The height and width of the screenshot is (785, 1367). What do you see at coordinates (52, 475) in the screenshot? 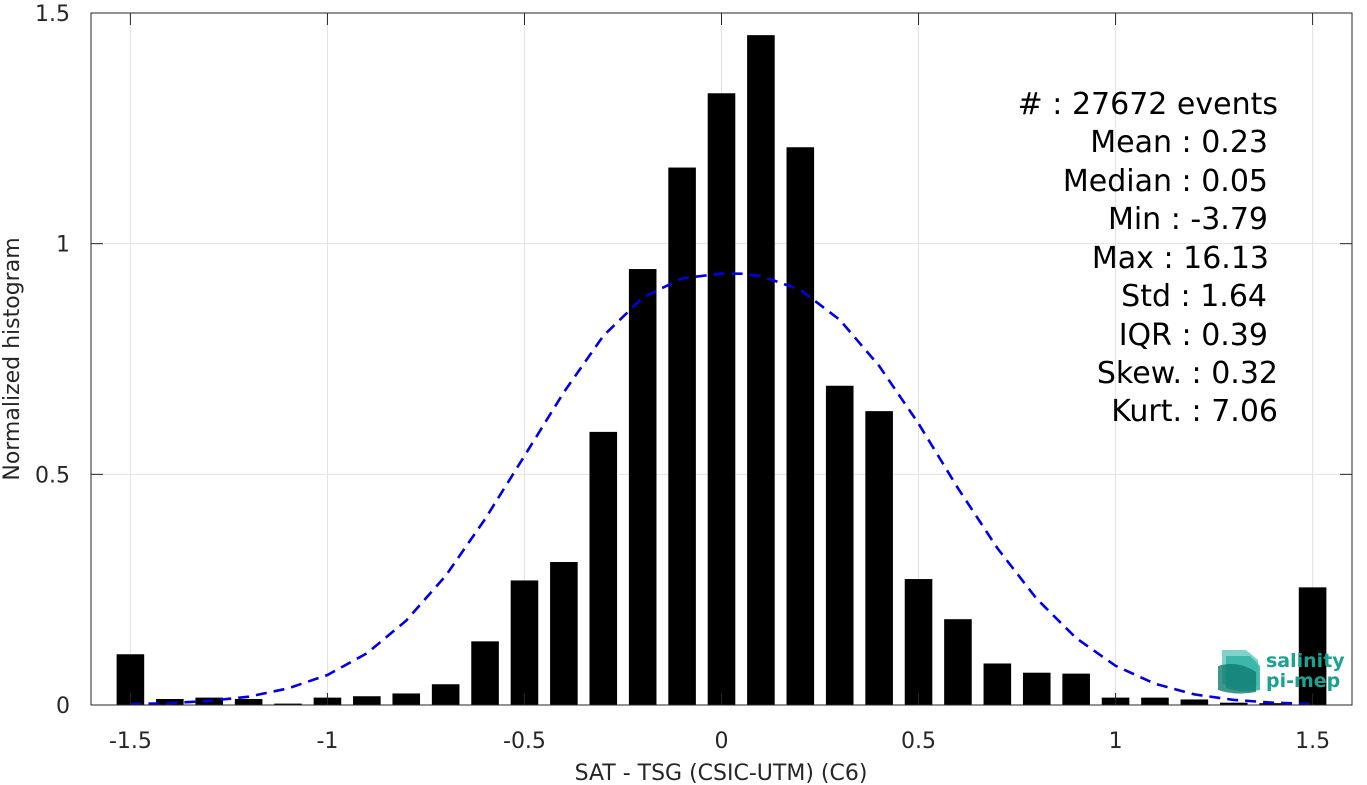
I see `y-tick-label: 0.5` at bounding box center [52, 475].